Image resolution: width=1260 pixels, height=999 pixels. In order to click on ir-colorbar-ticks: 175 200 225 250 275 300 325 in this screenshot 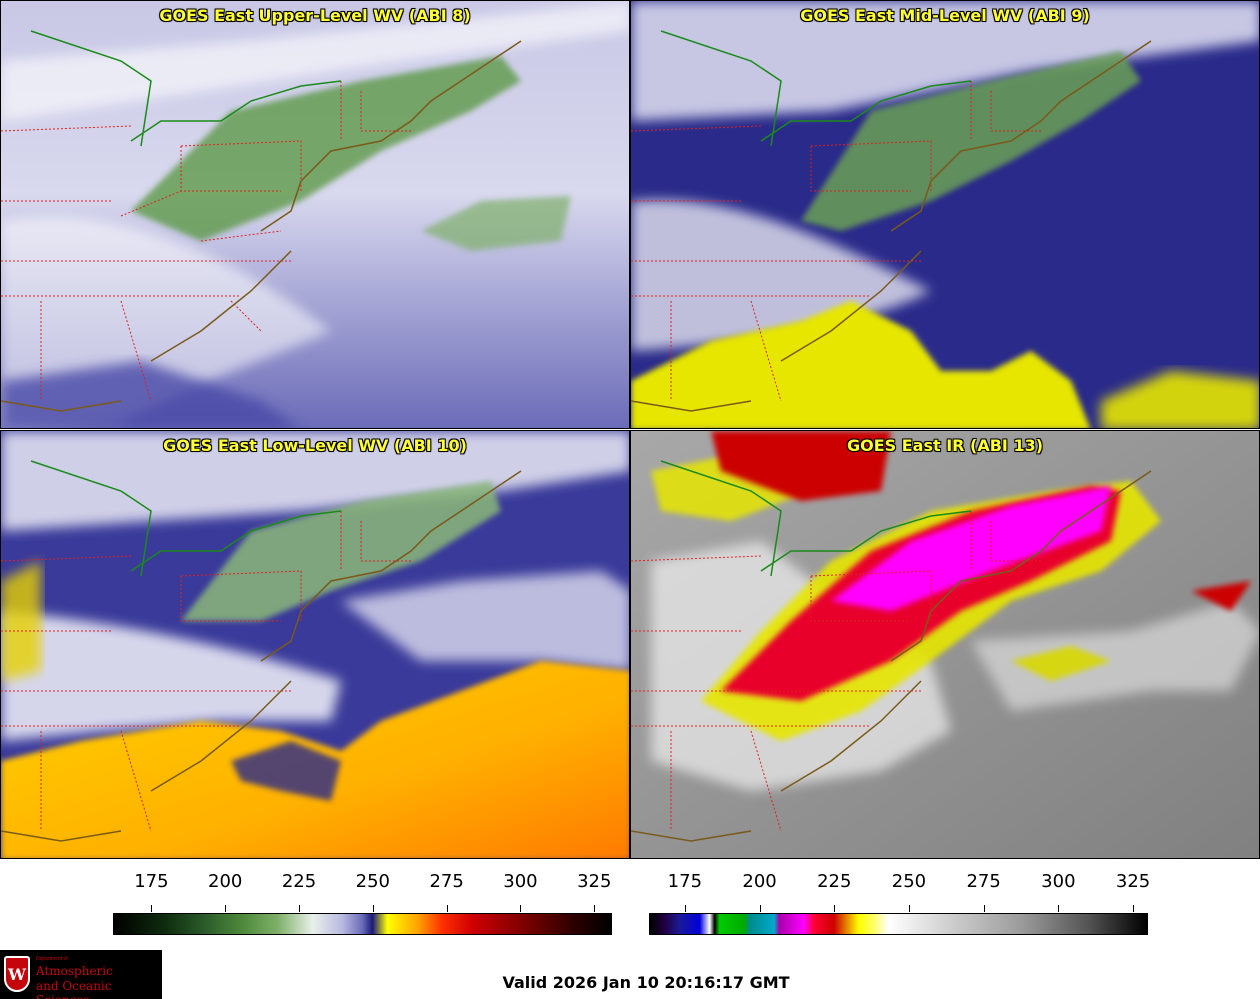, I will do `click(900, 892)`.